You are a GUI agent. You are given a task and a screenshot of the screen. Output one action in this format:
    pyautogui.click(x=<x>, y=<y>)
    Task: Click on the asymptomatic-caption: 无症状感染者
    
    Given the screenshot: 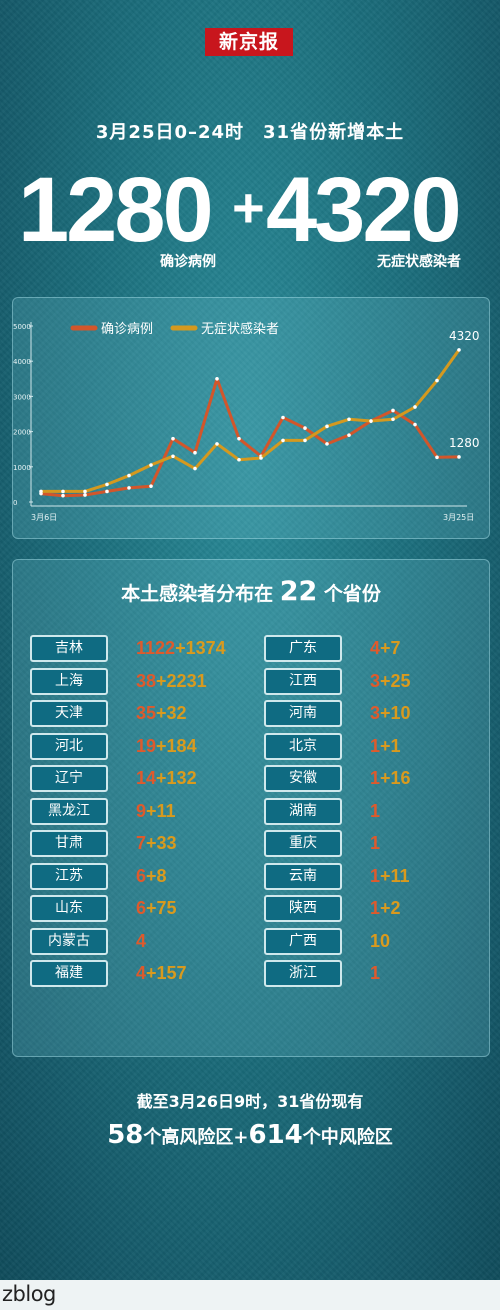 What is the action you would take?
    pyautogui.click(x=419, y=262)
    